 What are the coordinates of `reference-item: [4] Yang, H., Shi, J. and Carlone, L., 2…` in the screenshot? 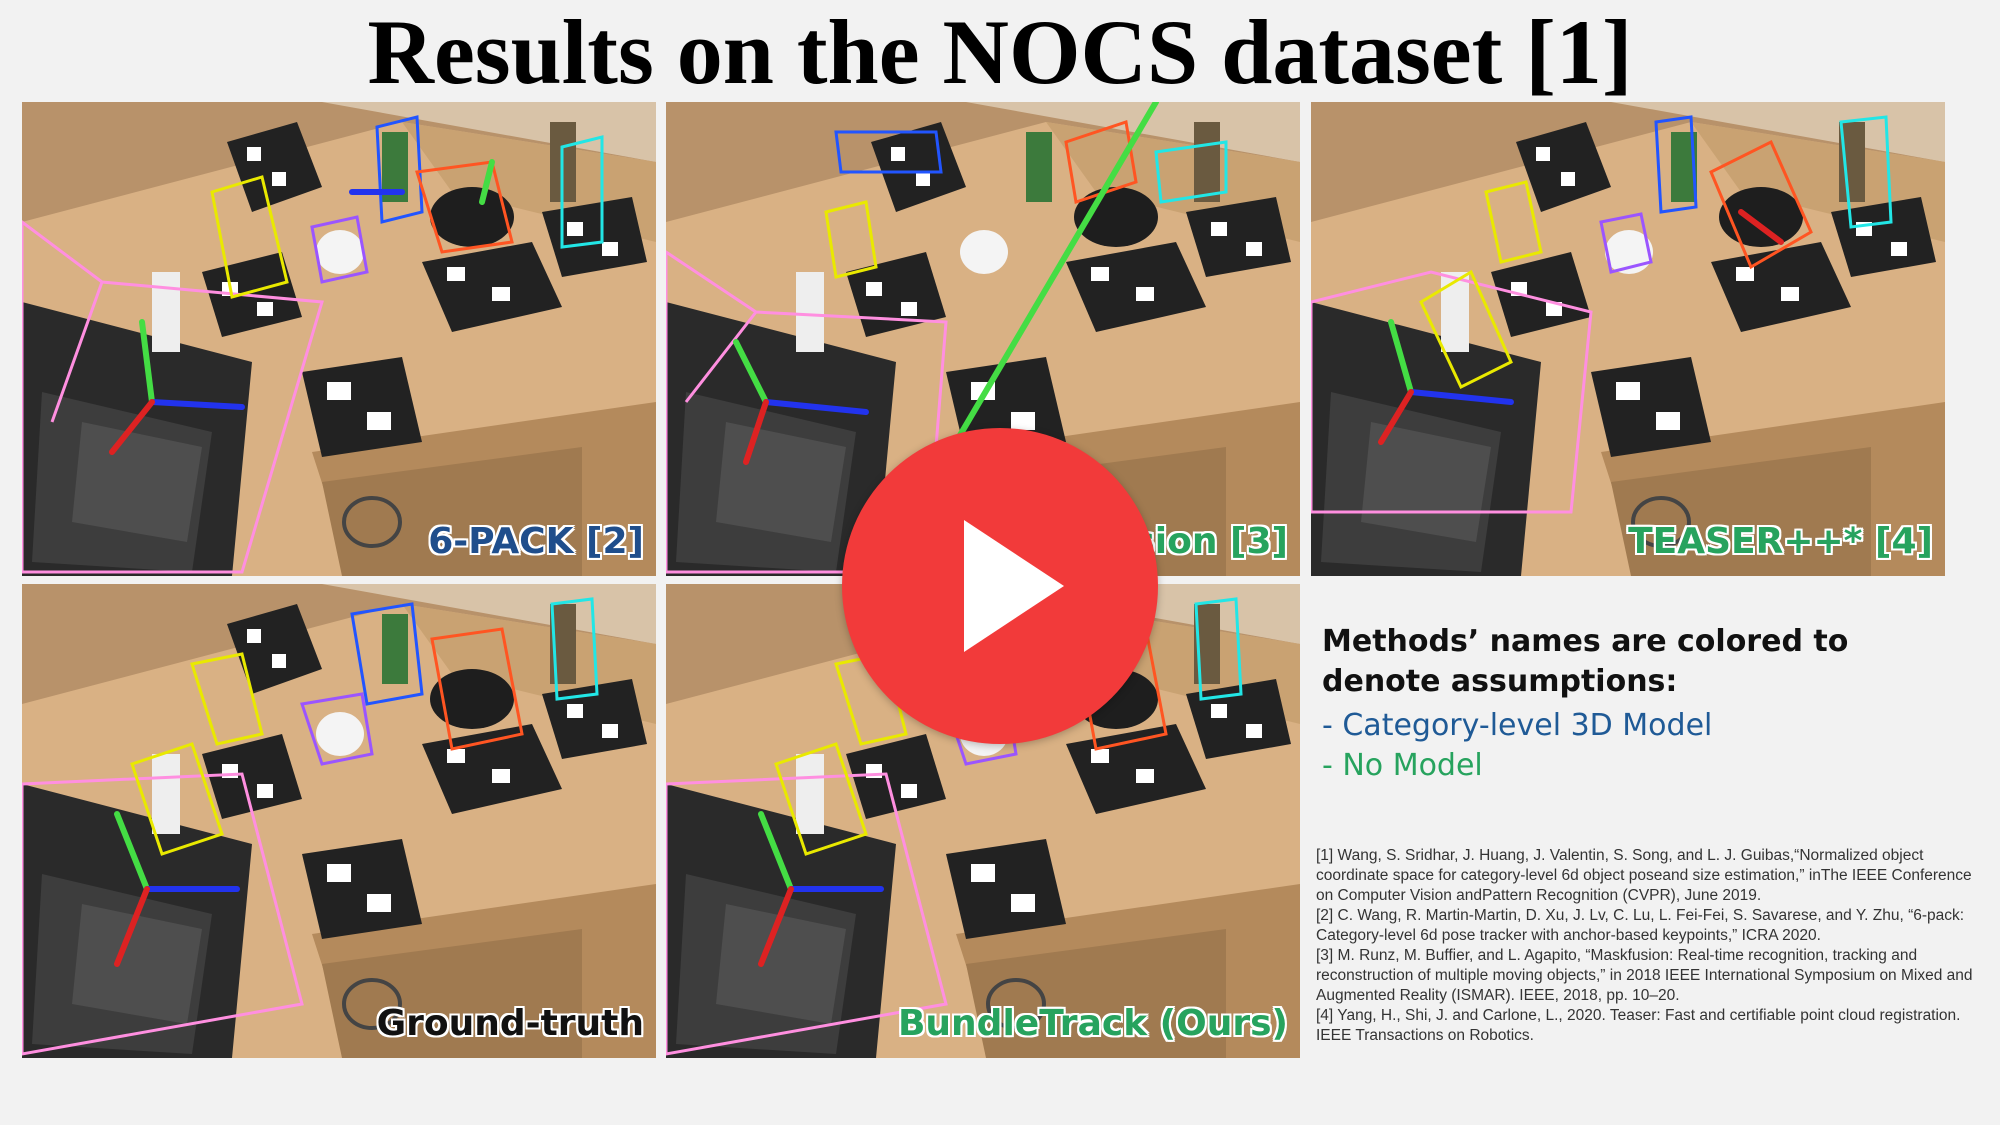 It's located at (1638, 1025).